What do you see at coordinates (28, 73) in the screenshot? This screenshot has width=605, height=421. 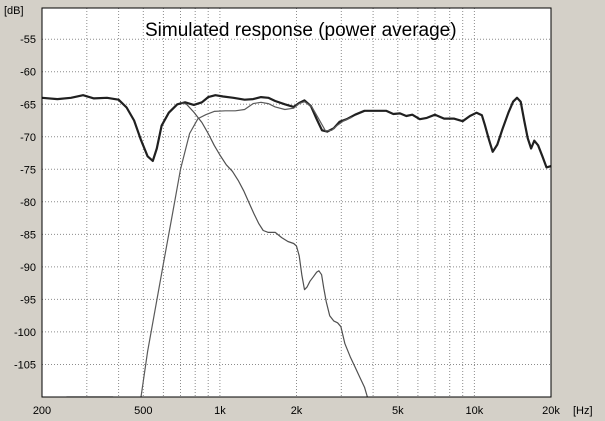 I see `y-tick-label: -60` at bounding box center [28, 73].